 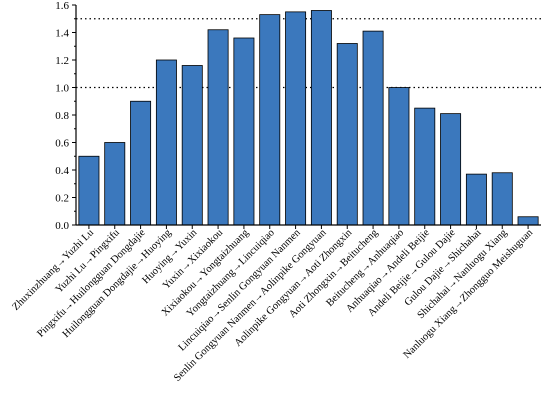 I want to click on category-label: Pingxifu→Huilongguan Dongdajie, so click(x=91, y=283).